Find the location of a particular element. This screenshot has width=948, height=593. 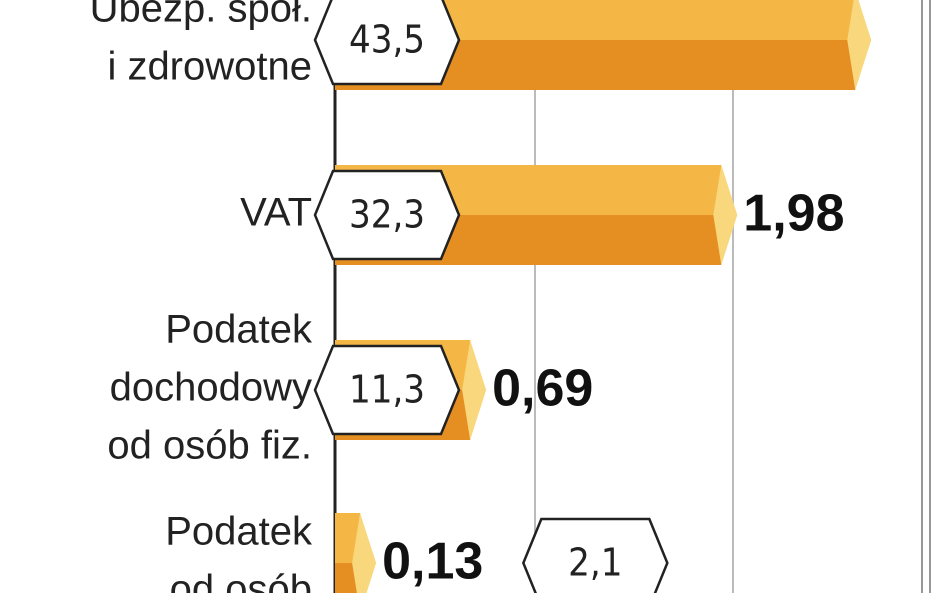

category-label: VAT is located at coordinates (276, 213).